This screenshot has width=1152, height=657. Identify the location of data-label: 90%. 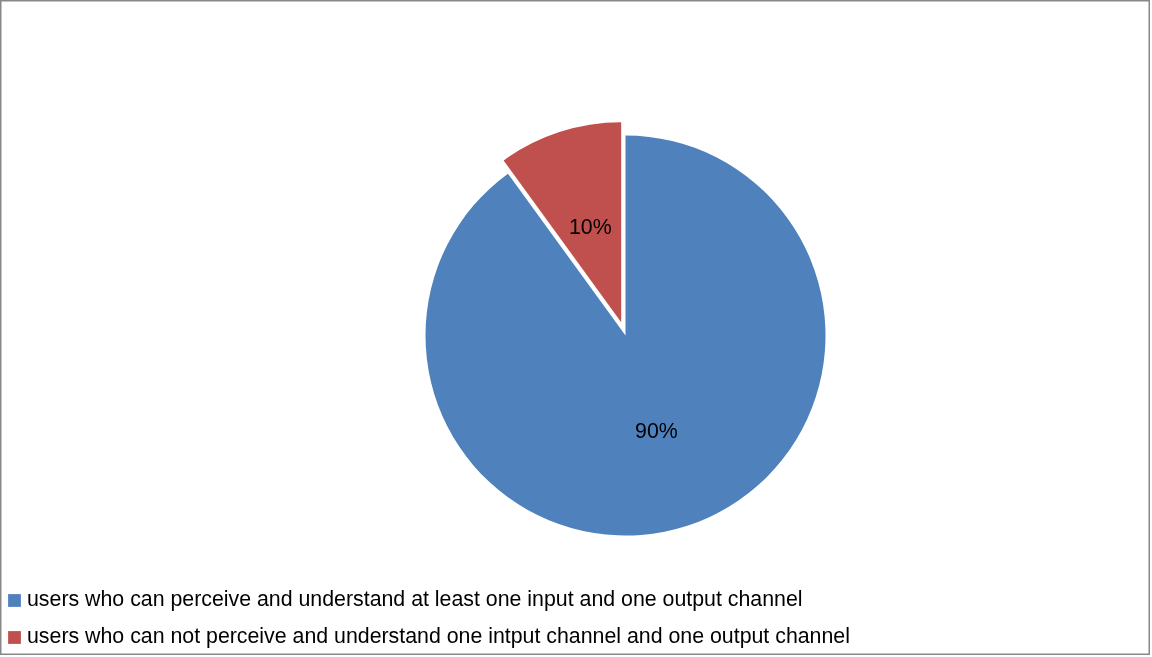
(656, 430).